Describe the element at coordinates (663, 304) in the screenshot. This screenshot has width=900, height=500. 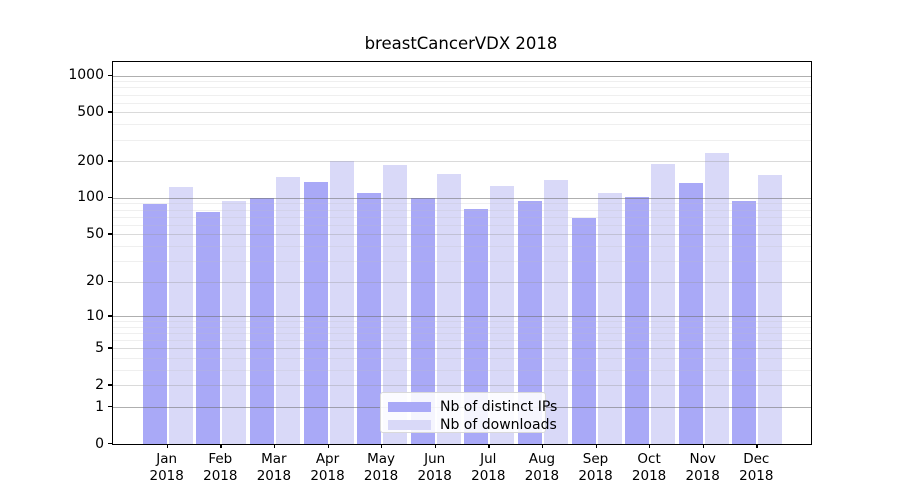
I see `bar-nb-of-downloads-oct` at that location.